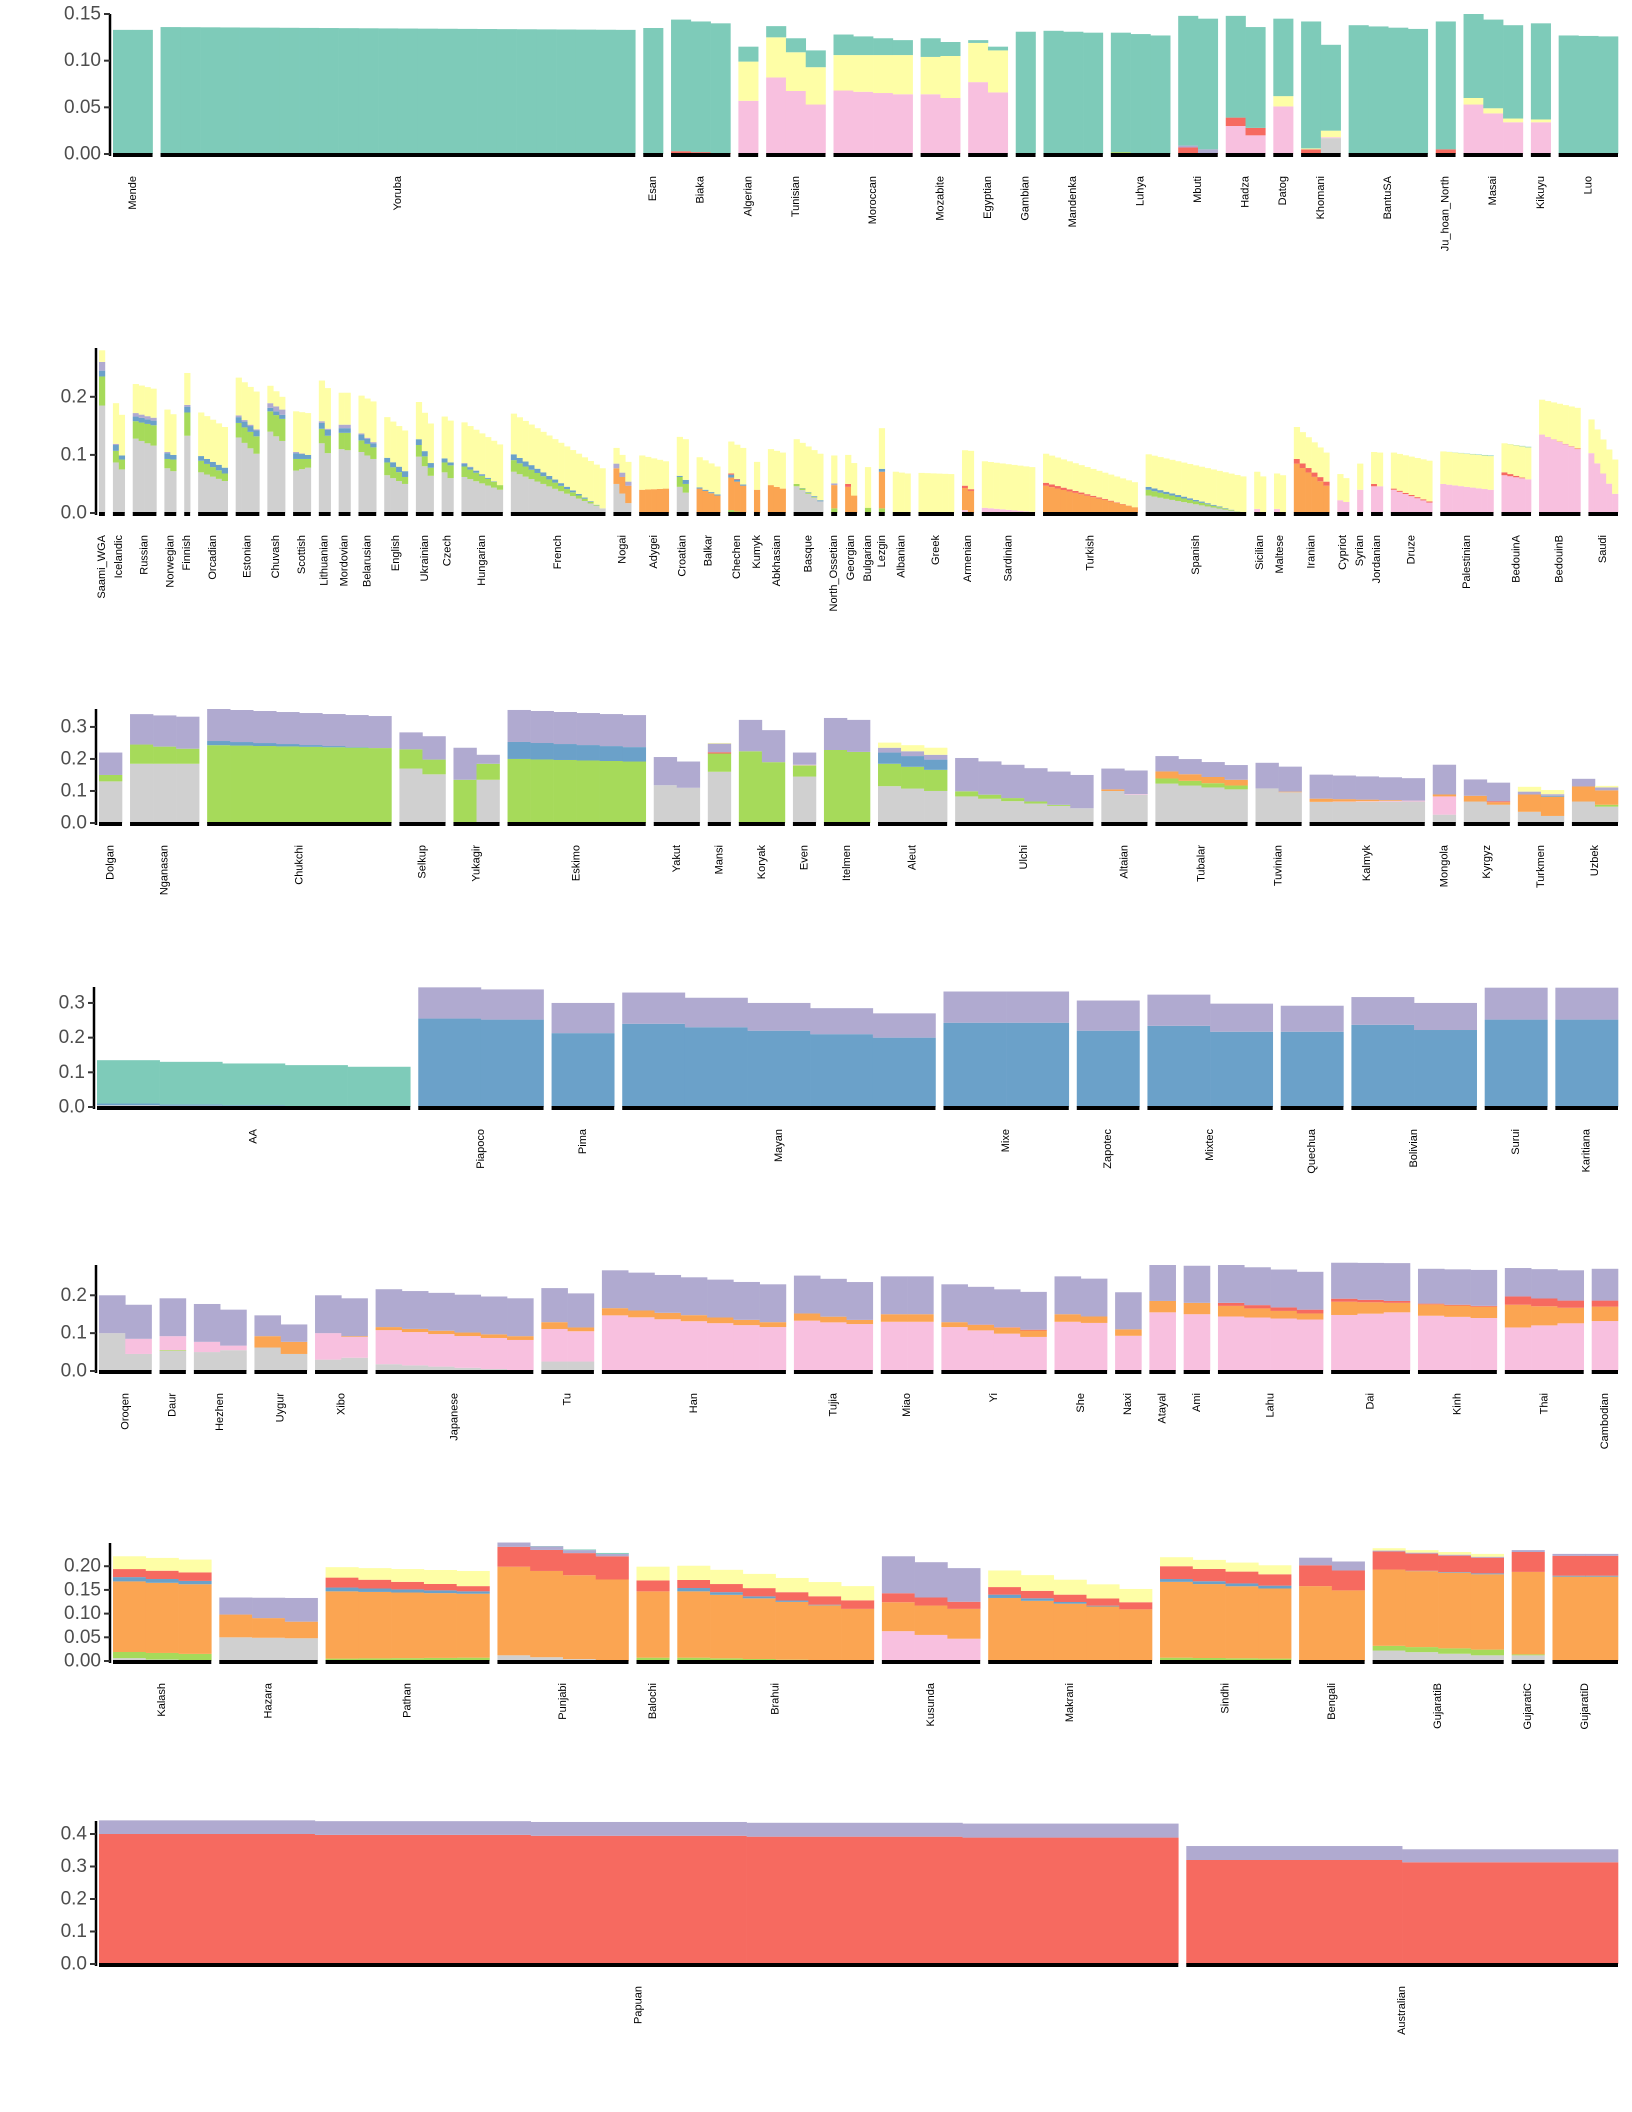 This screenshot has width=1632, height=2112. I want to click on group-Mixe: Mixe, so click(1006, 1071).